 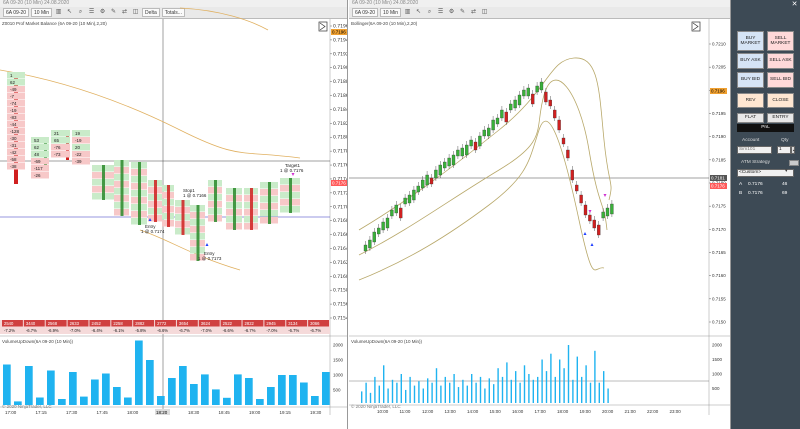 What do you see at coordinates (57, 147) in the screenshot?
I see `footprint-col3-value: -76` at bounding box center [57, 147].